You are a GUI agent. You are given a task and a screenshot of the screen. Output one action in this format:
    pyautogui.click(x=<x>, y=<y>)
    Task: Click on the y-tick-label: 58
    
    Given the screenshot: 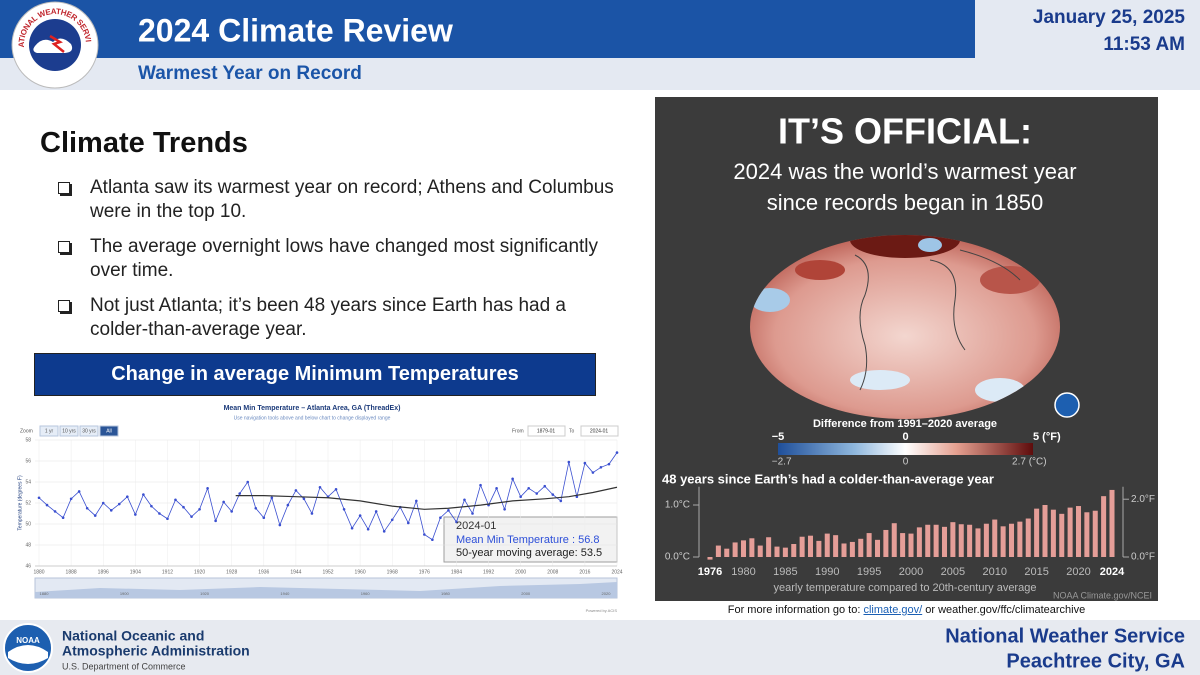 What is the action you would take?
    pyautogui.click(x=28, y=440)
    